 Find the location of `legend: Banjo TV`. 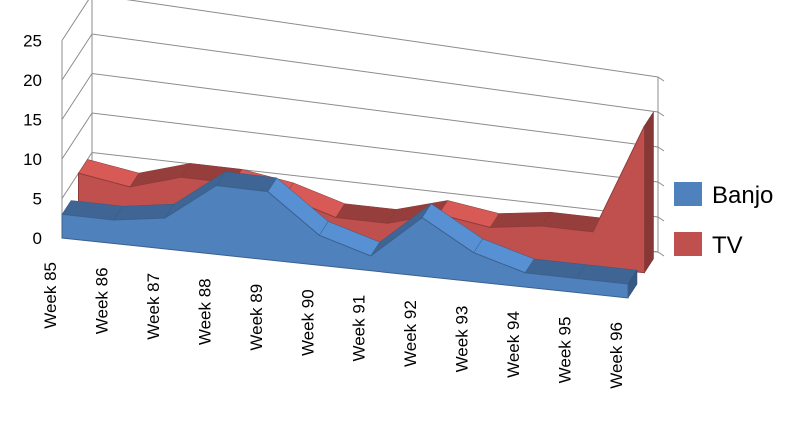

legend: Banjo TV is located at coordinates (723, 220).